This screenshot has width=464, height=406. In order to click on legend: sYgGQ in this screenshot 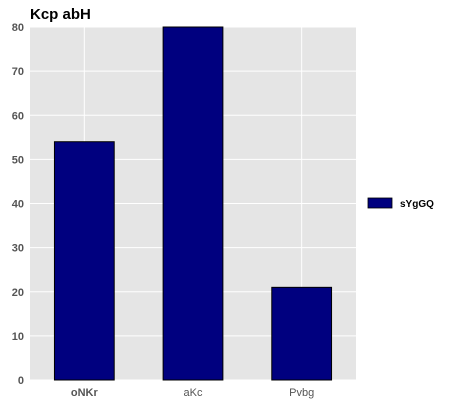, I will do `click(401, 204)`.